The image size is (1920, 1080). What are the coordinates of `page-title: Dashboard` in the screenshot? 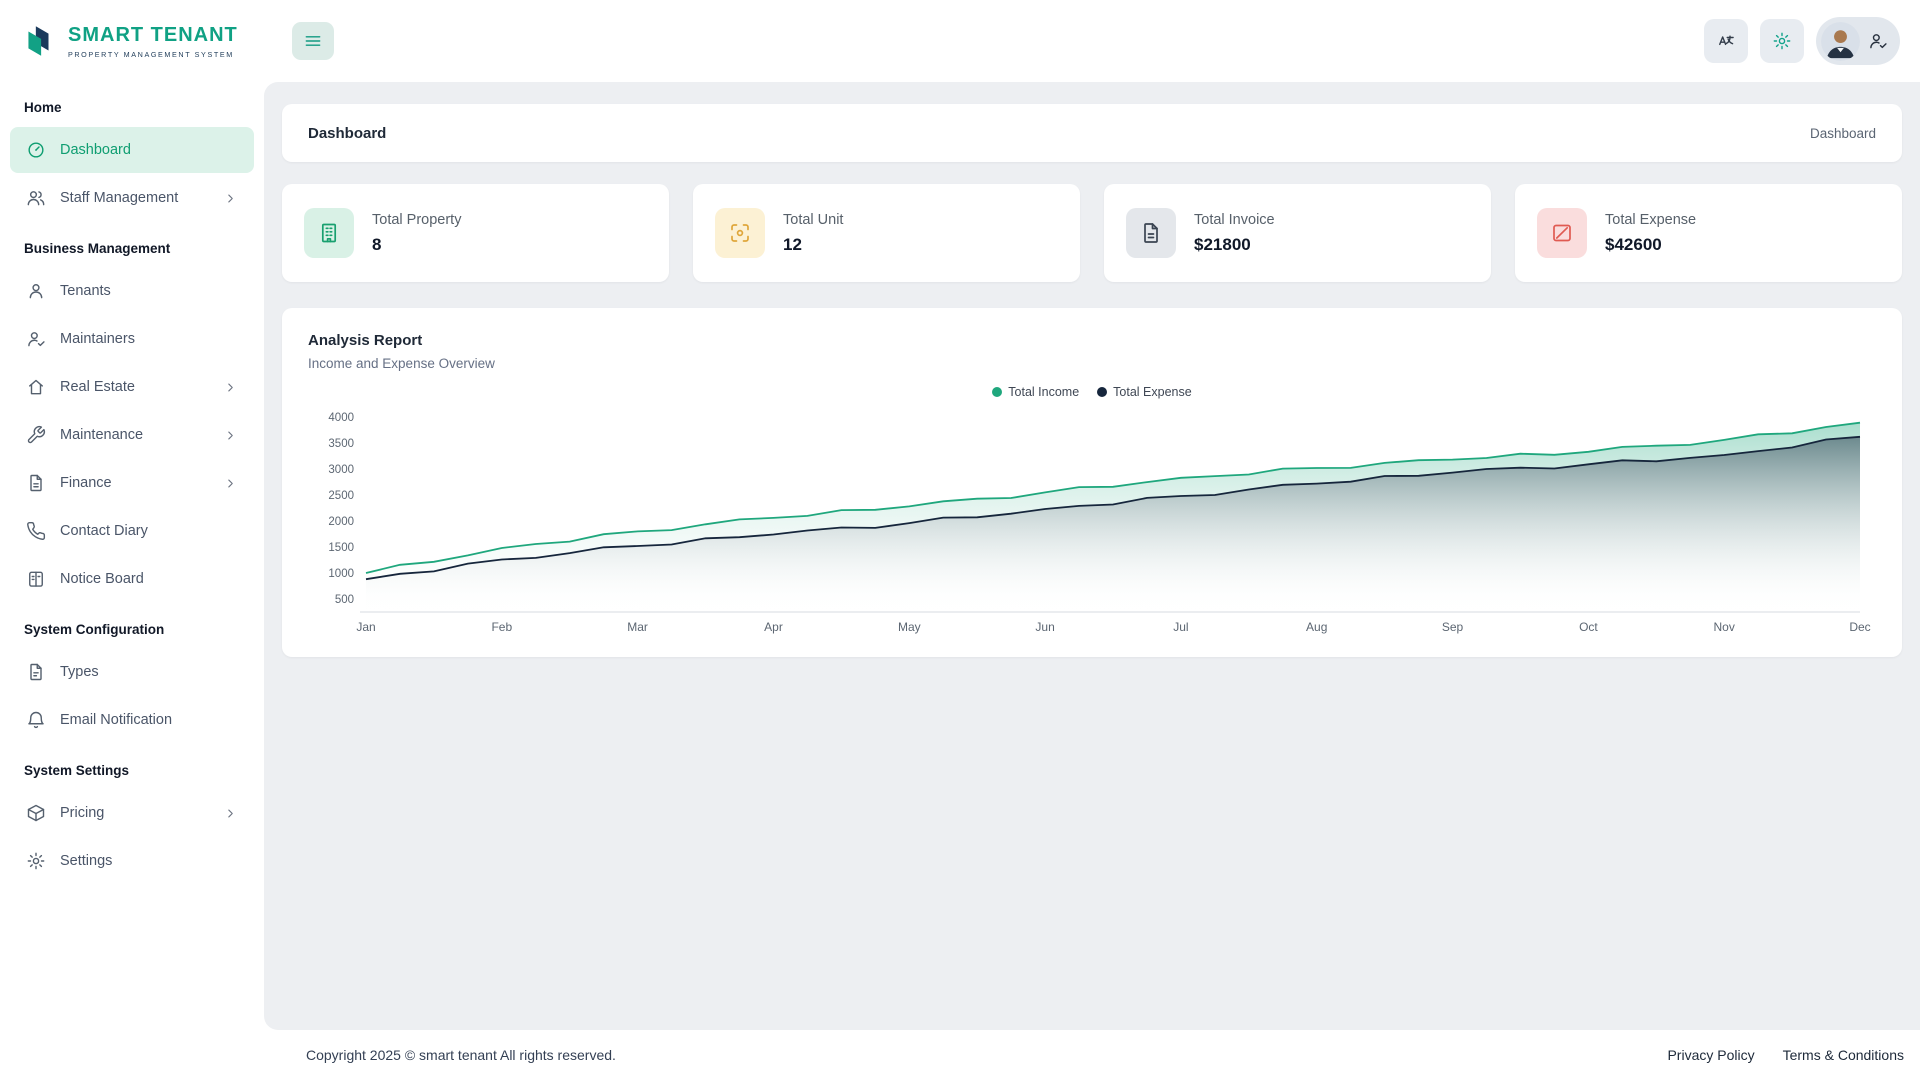 It's located at (347, 133).